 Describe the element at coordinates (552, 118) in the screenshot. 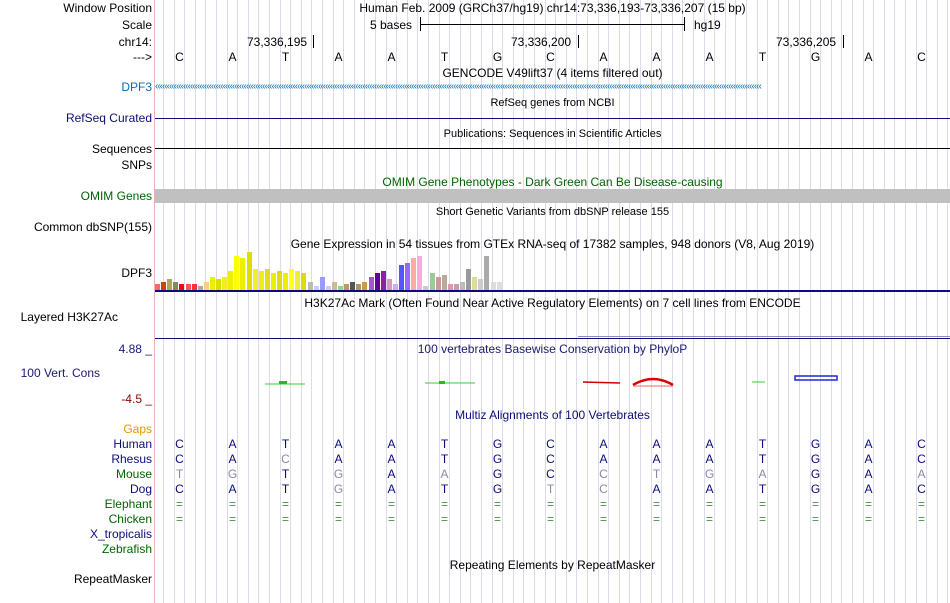

I see `refseq-gene-line` at that location.